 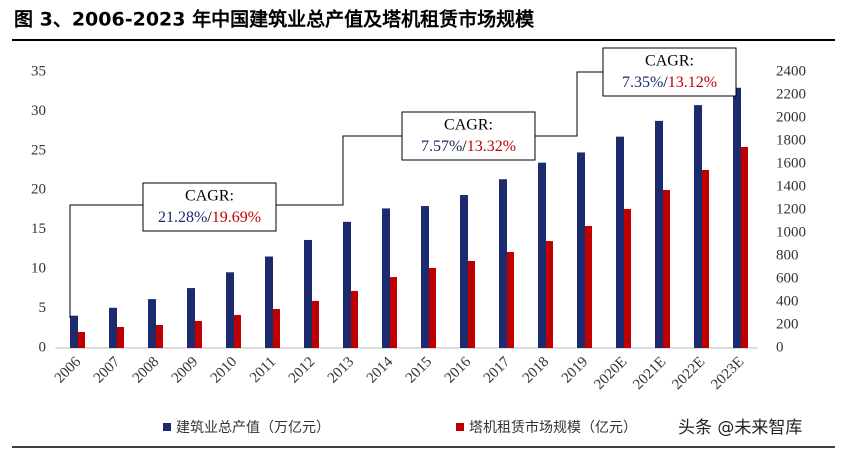 What do you see at coordinates (497, 370) in the screenshot?
I see `x-tick-label: 2017` at bounding box center [497, 370].